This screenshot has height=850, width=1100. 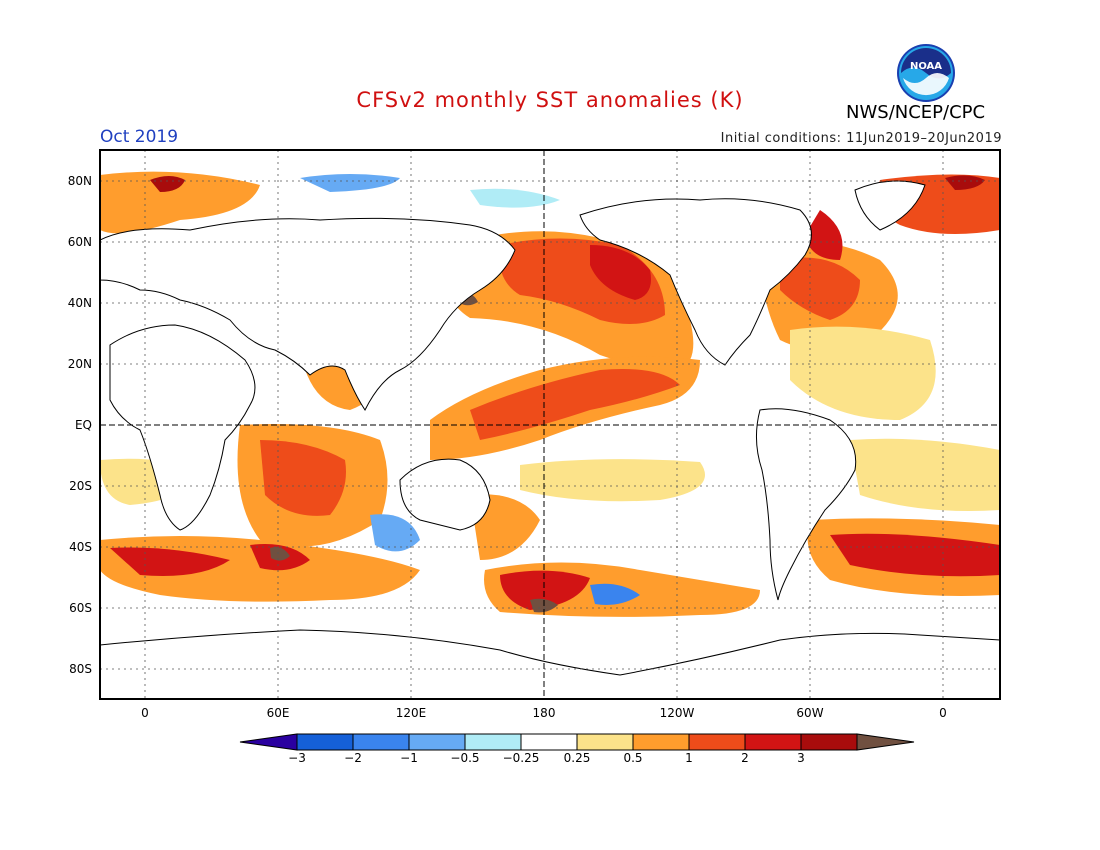 What do you see at coordinates (80, 547) in the screenshot?
I see `lat-label: 40S` at bounding box center [80, 547].